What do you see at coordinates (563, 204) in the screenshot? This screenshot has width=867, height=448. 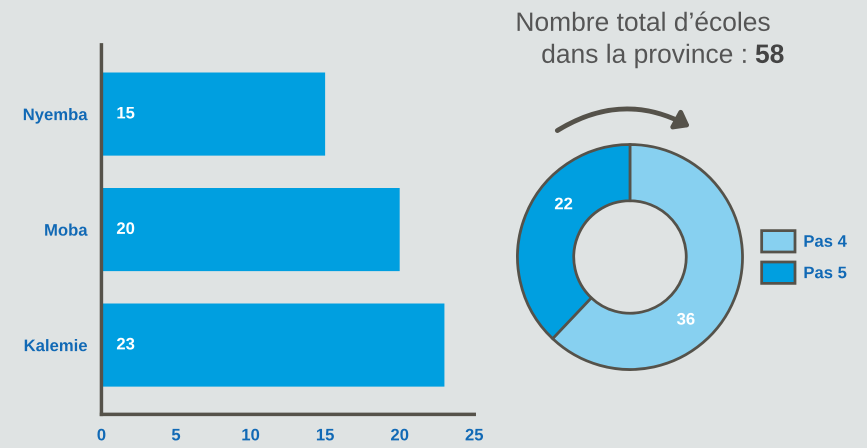 I see `data-label: 22` at bounding box center [563, 204].